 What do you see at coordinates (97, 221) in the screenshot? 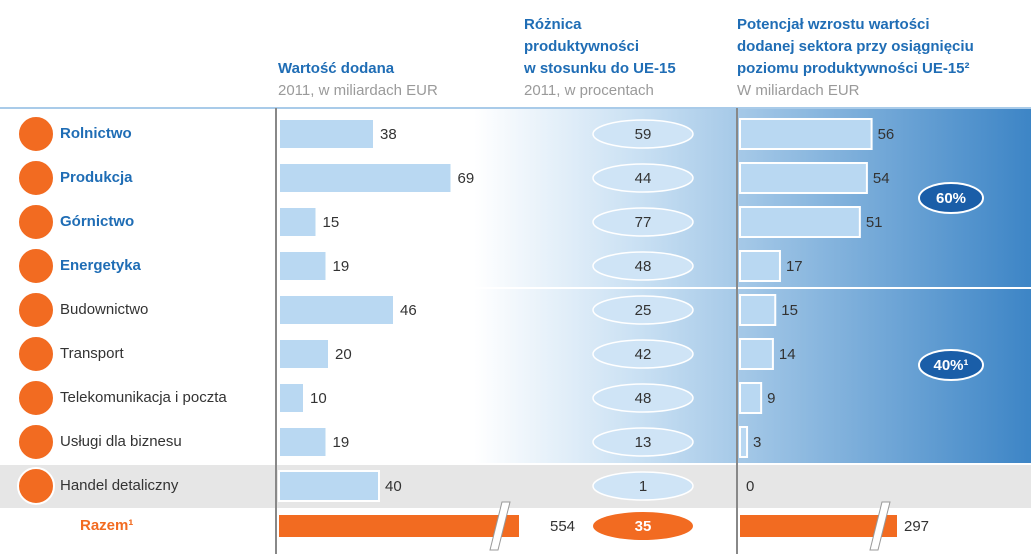
I see `sector-label: Górnictwo` at bounding box center [97, 221].